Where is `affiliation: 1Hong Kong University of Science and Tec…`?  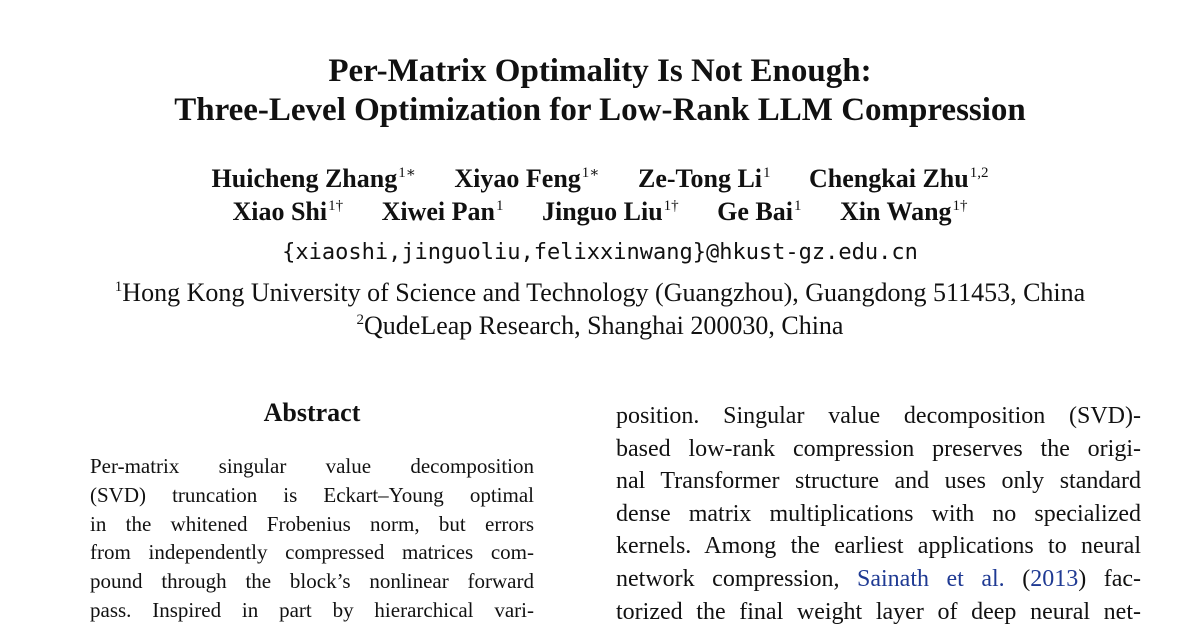
affiliation: 1Hong Kong University of Science and Tec… is located at coordinates (600, 292).